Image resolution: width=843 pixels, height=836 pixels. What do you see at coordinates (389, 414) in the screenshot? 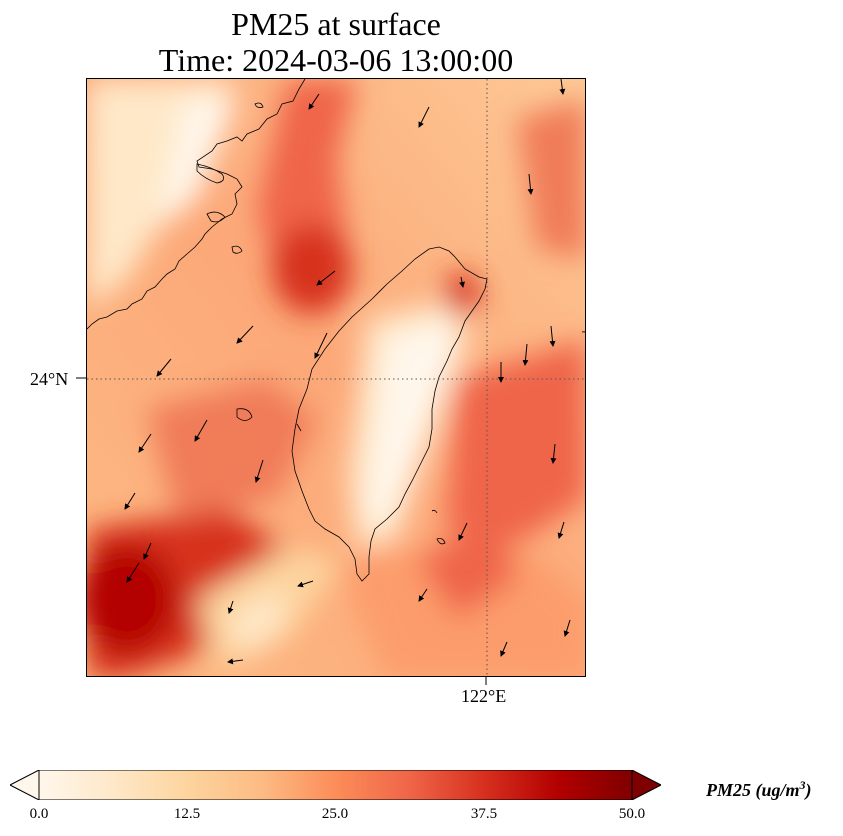
I see `taiwan-coastline` at bounding box center [389, 414].